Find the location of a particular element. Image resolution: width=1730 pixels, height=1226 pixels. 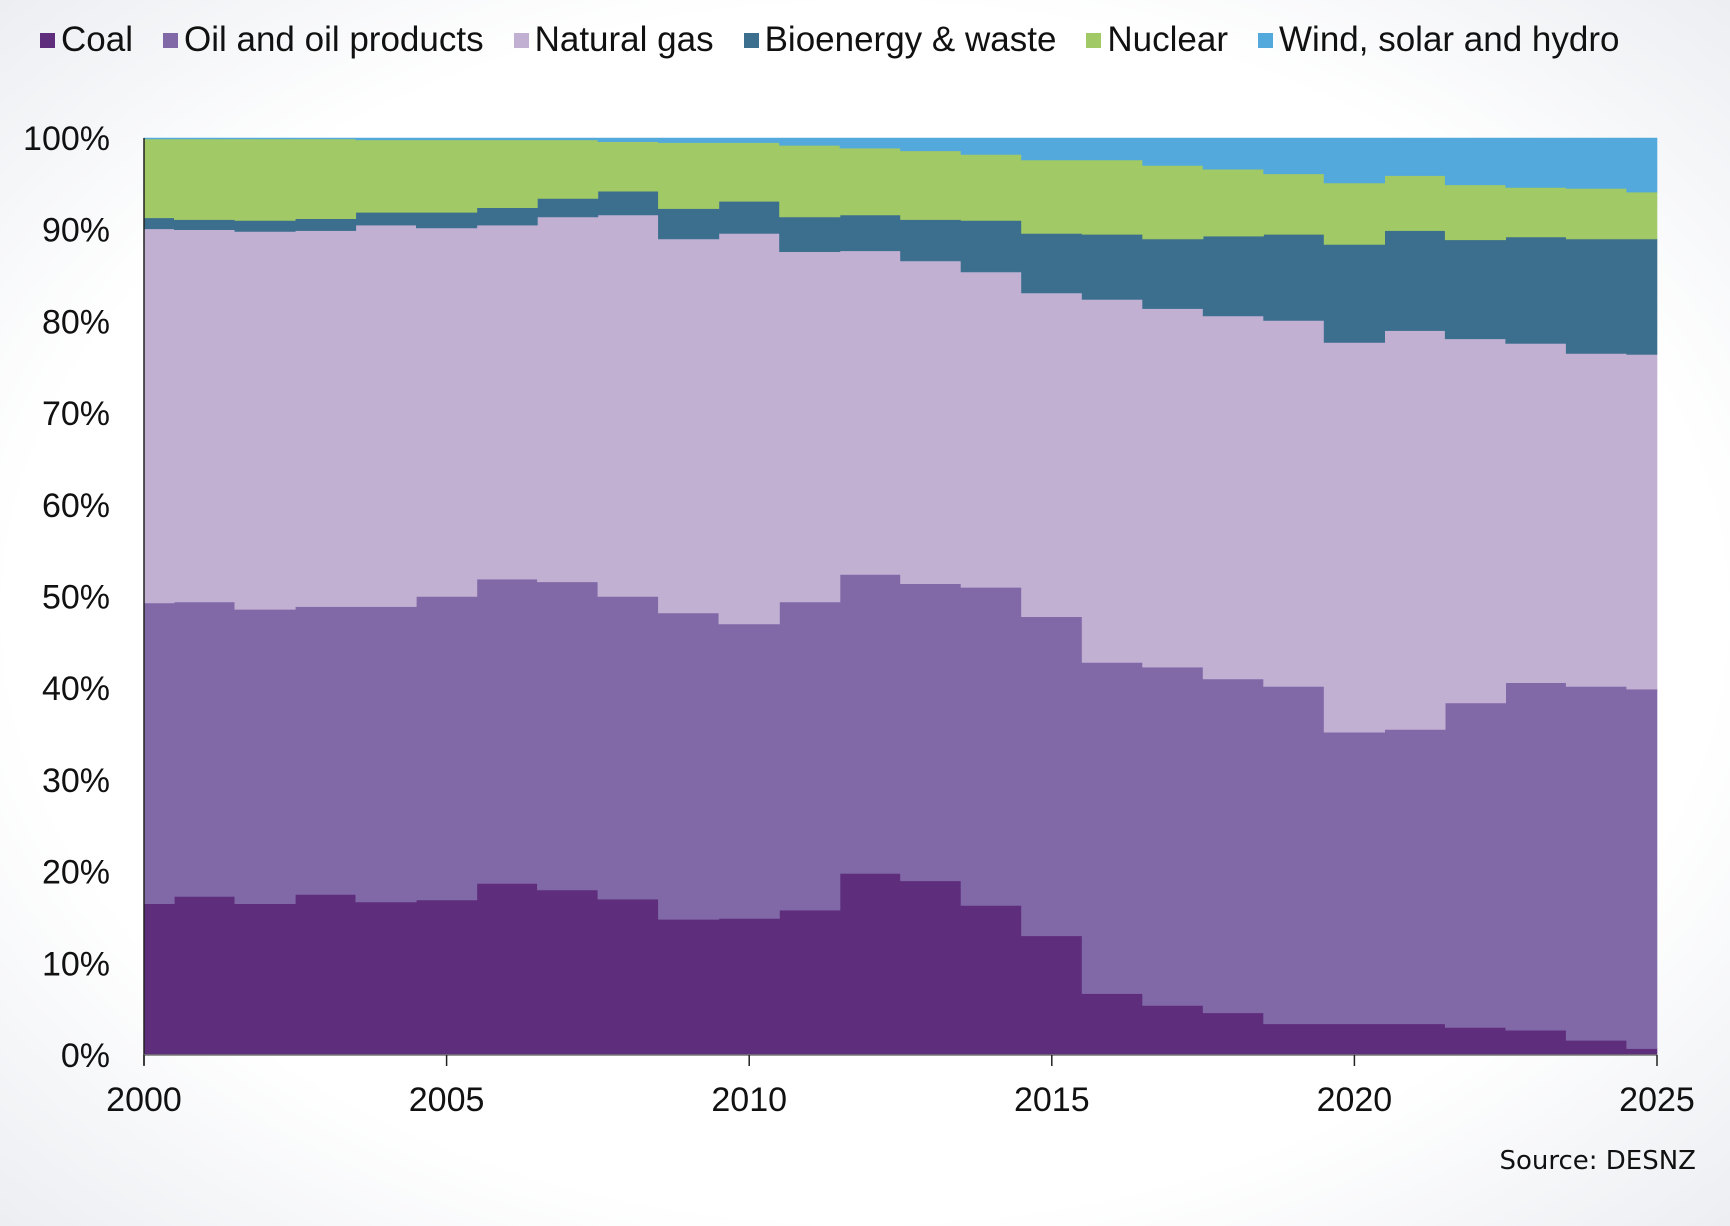

legend-label: Wind, solar and hydro is located at coordinates (1449, 39).